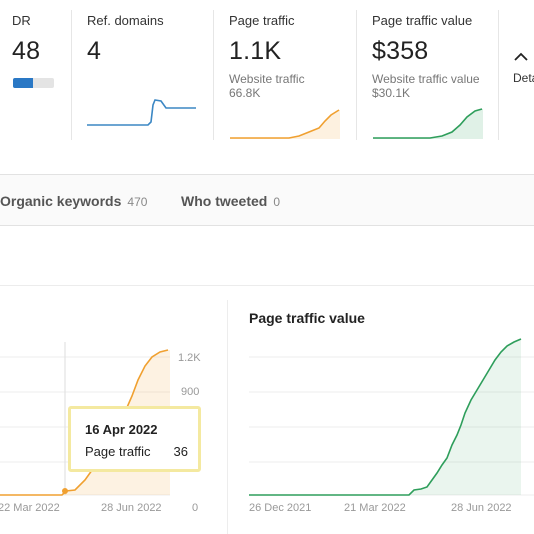 The image size is (534, 534). What do you see at coordinates (523, 78) in the screenshot?
I see `details-label: Deta` at bounding box center [523, 78].